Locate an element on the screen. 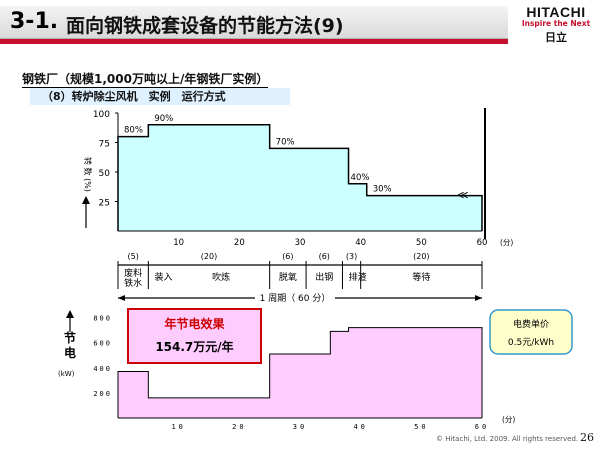 The width and height of the screenshot is (600, 450). page-number: 26 is located at coordinates (587, 437).